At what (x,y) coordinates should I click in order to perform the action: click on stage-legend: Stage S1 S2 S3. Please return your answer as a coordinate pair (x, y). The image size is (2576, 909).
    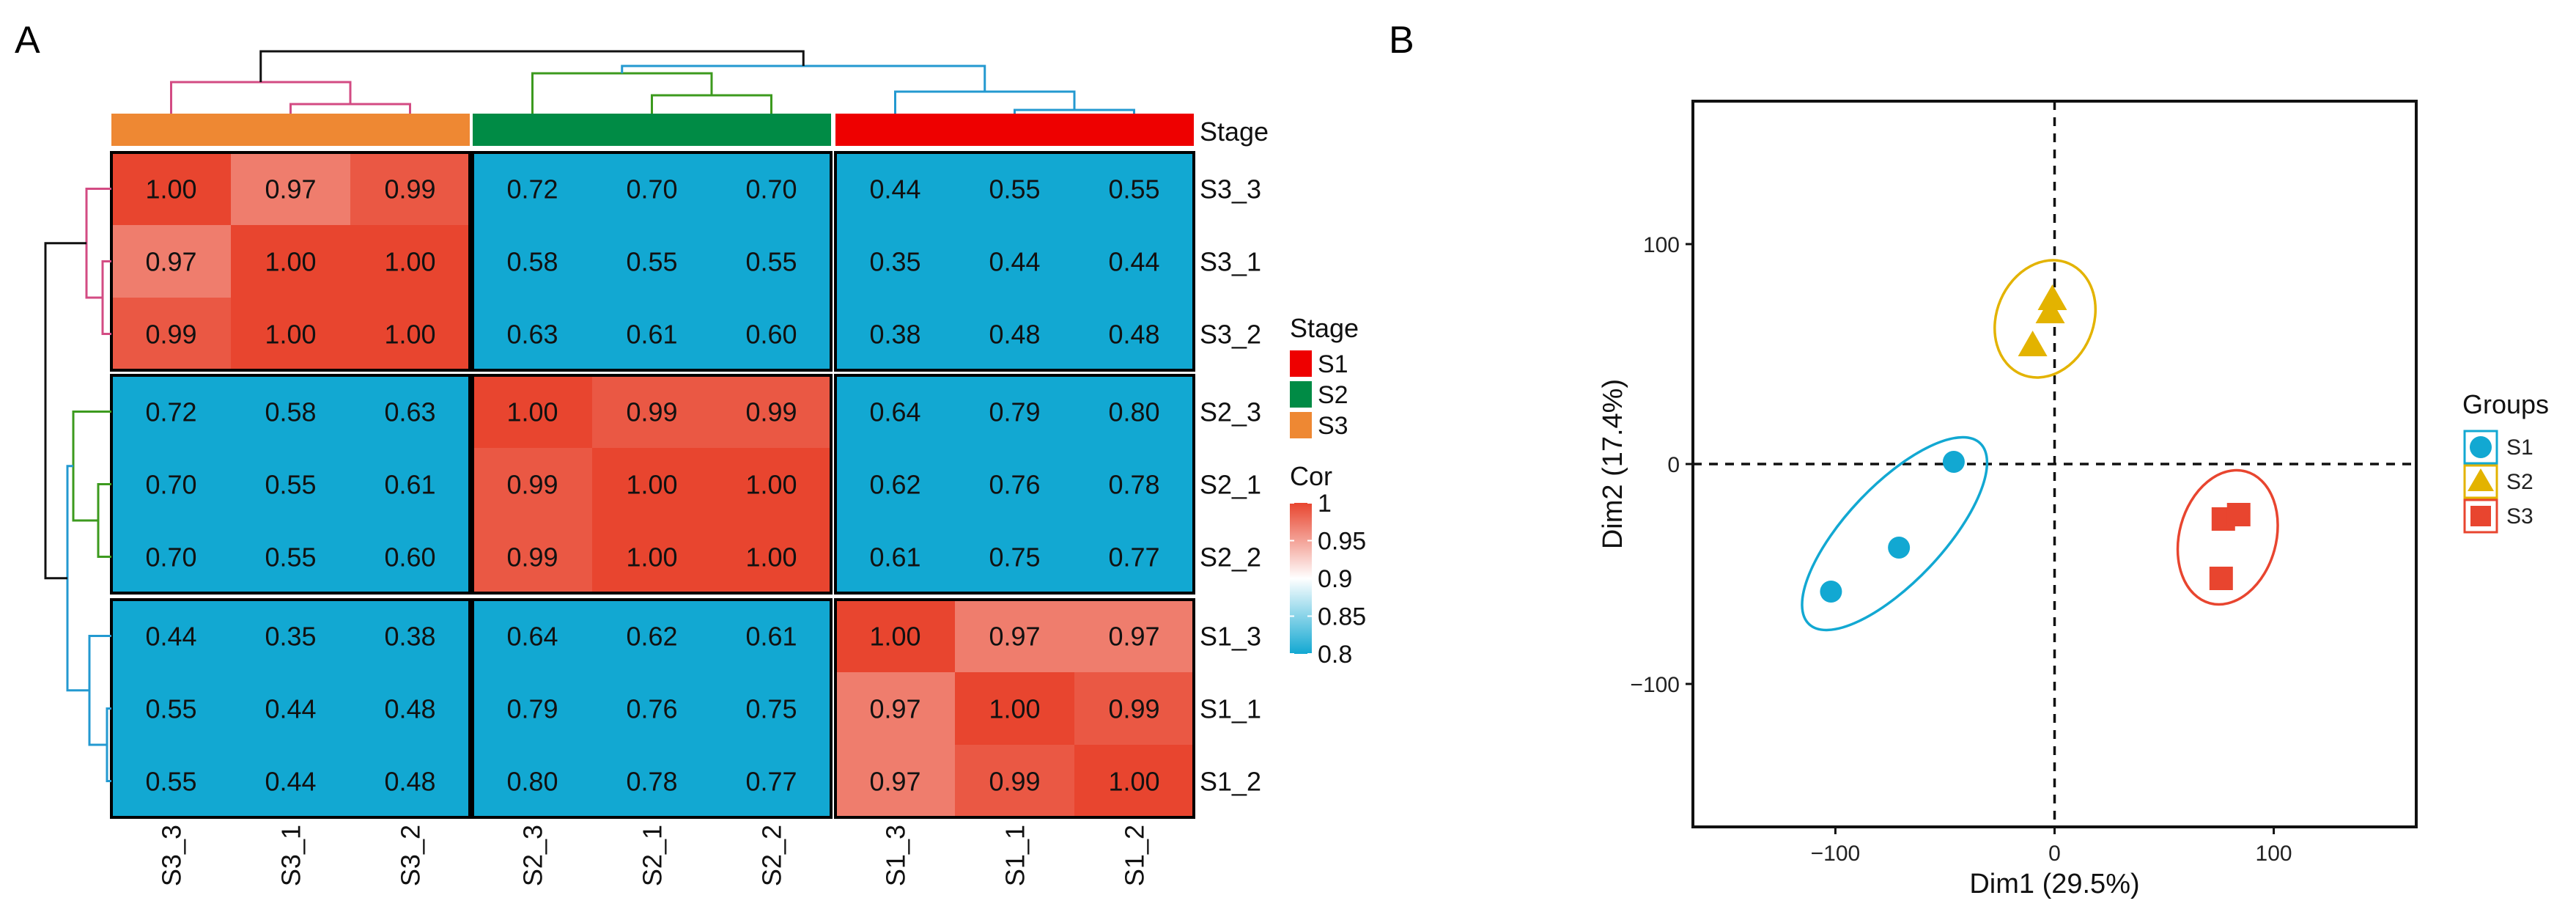
    Looking at the image, I should click on (1324, 376).